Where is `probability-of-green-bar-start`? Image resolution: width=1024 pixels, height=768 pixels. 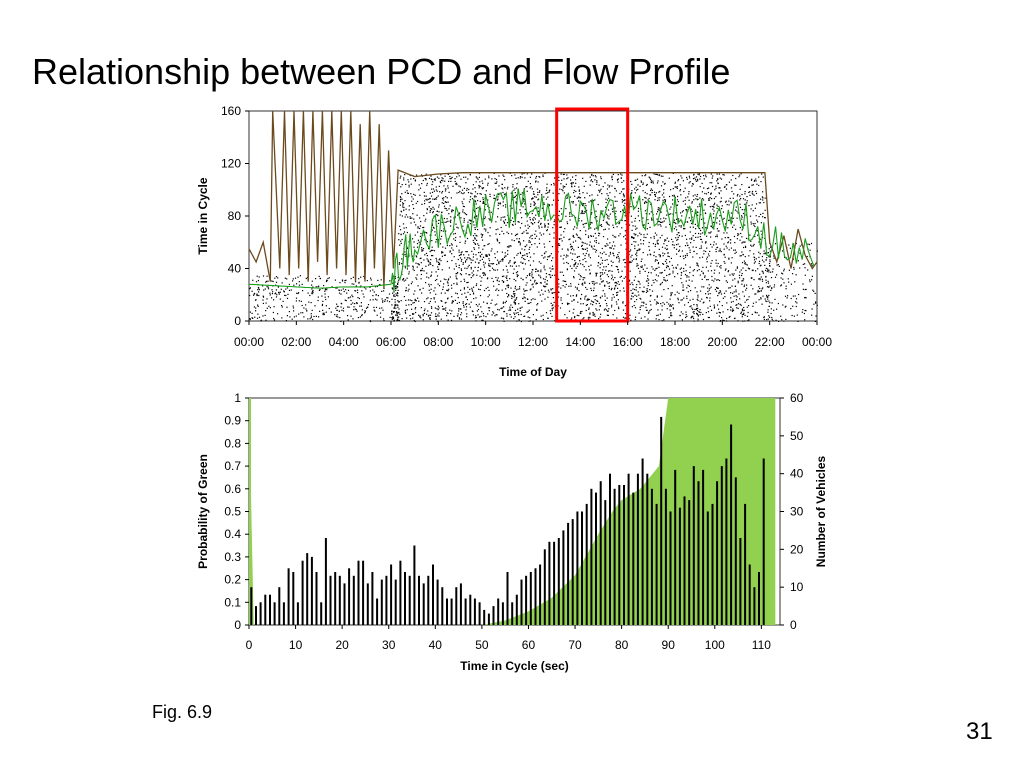 probability-of-green-bar-start is located at coordinates (250, 511).